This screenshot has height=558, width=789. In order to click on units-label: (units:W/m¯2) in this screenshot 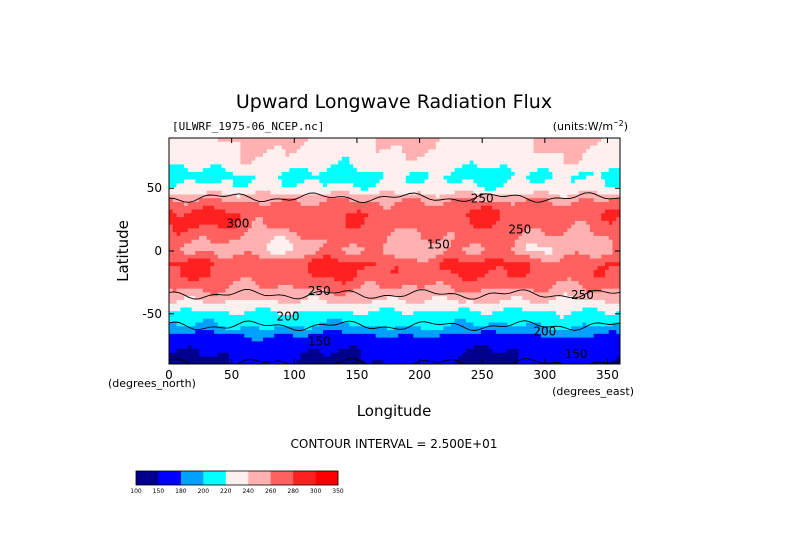, I will do `click(590, 126)`.